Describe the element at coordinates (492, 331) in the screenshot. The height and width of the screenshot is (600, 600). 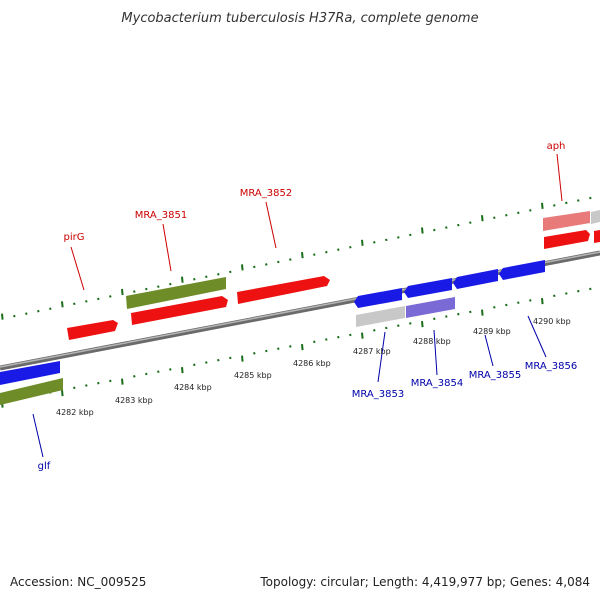
I see `kbp-label: 4289 kbp` at that location.